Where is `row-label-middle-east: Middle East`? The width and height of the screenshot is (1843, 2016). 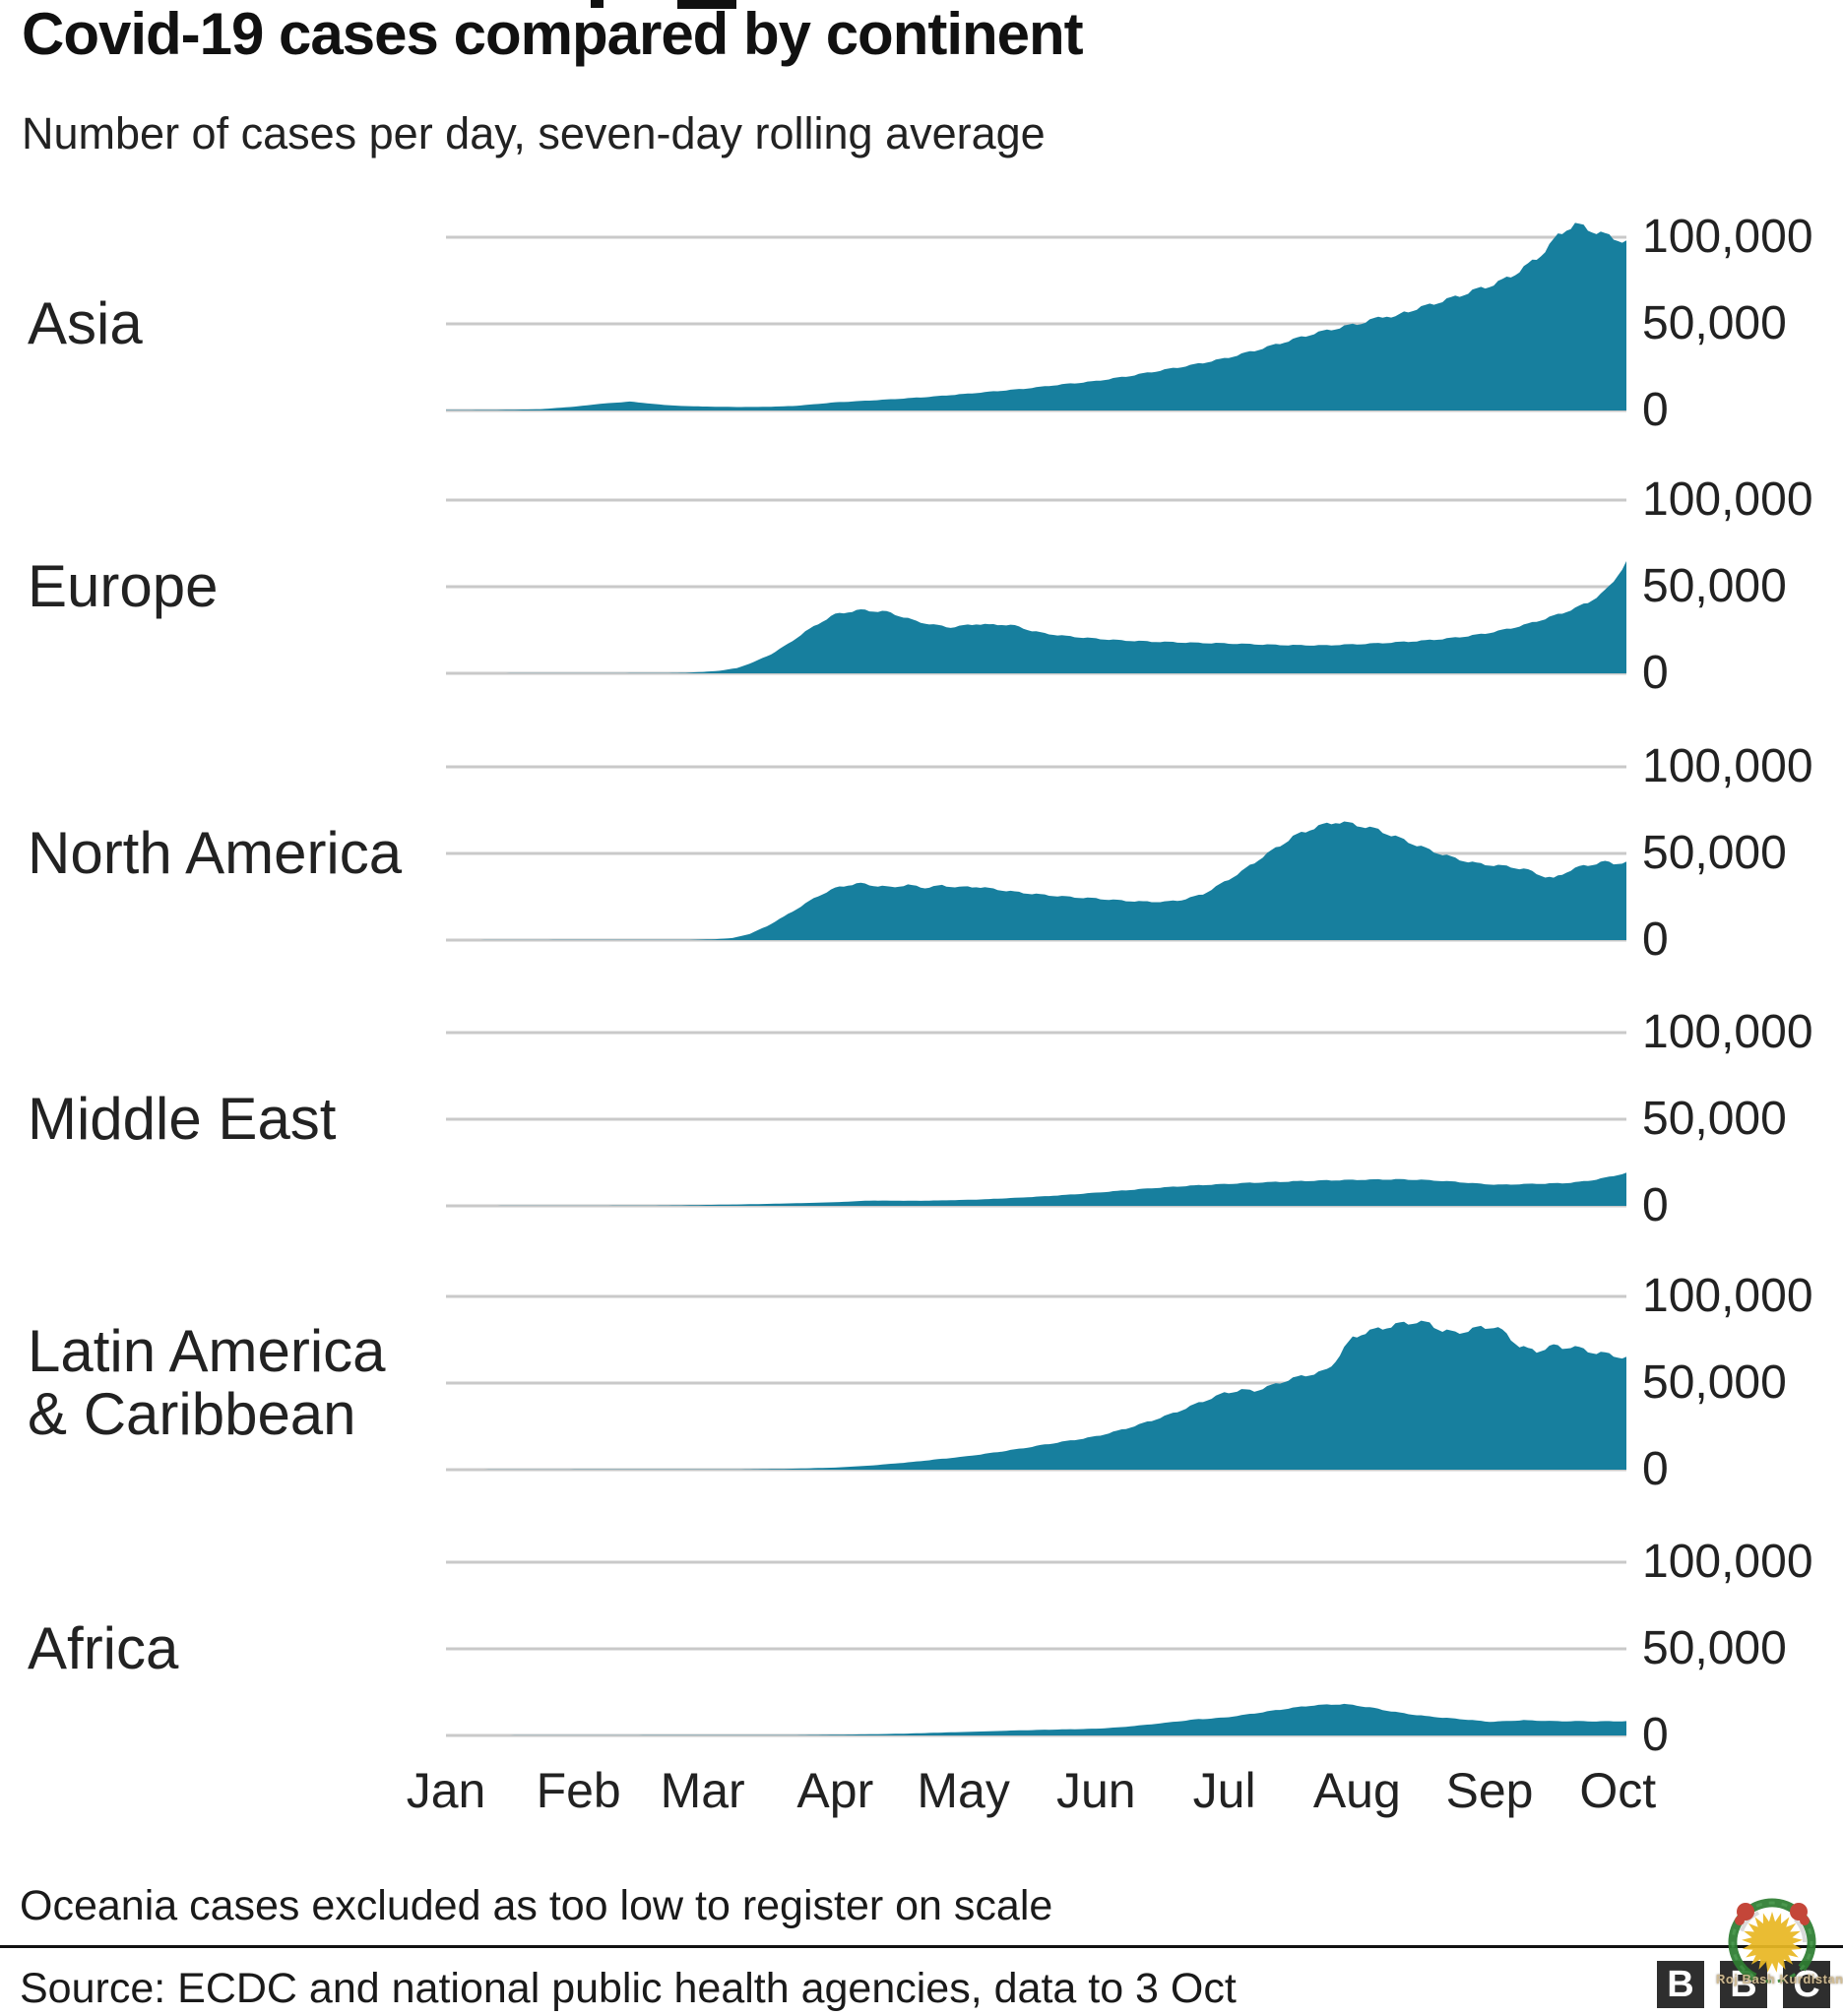 row-label-middle-east: Middle East is located at coordinates (182, 1119).